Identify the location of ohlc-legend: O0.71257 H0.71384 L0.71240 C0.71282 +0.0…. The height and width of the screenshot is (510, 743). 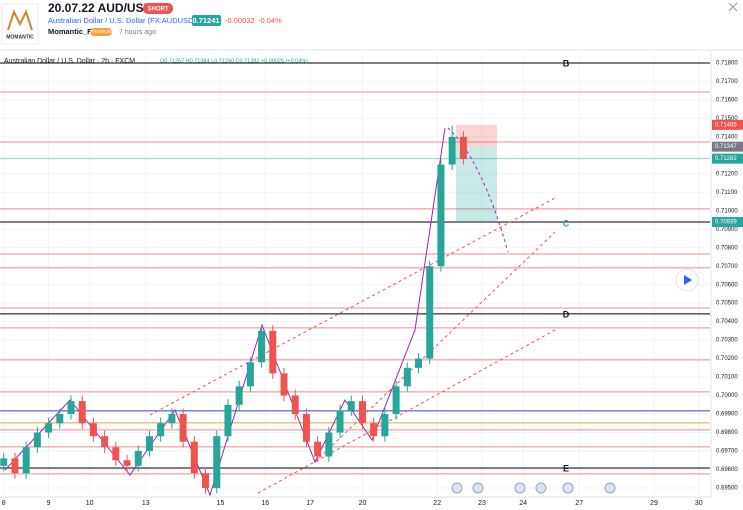
(234, 61).